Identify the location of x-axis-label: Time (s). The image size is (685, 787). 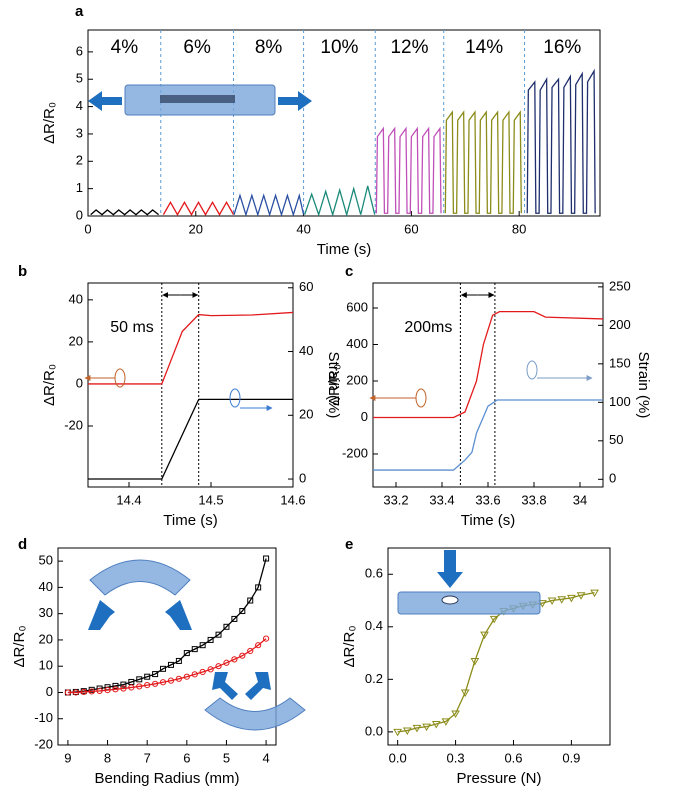
(190, 520).